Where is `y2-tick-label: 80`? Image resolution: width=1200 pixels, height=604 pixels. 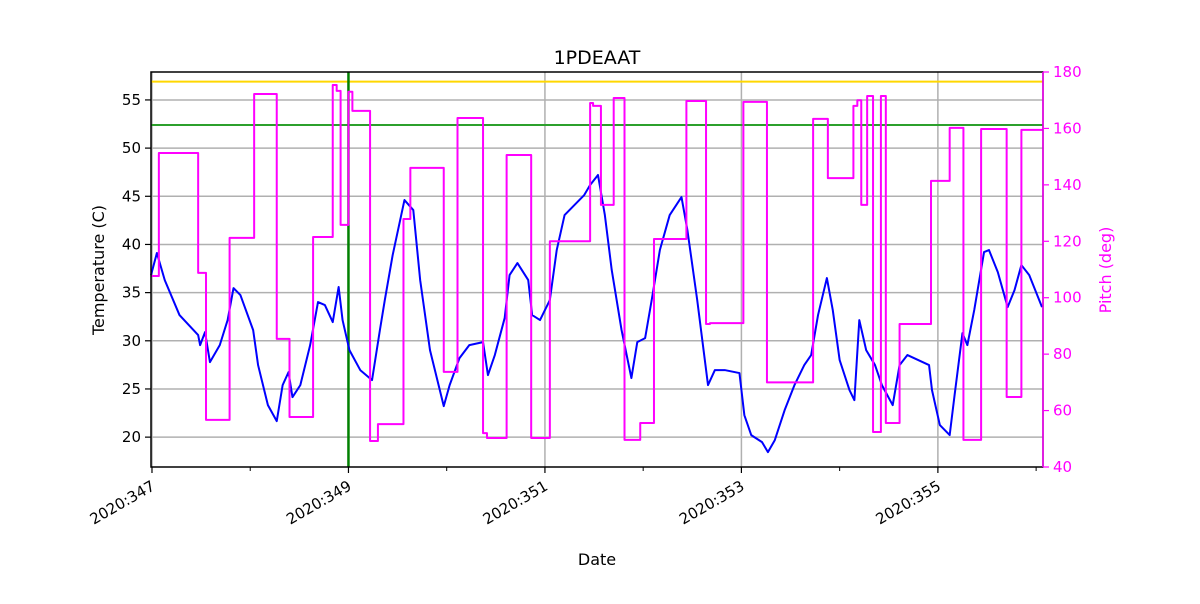 y2-tick-label: 80 is located at coordinates (1062, 354).